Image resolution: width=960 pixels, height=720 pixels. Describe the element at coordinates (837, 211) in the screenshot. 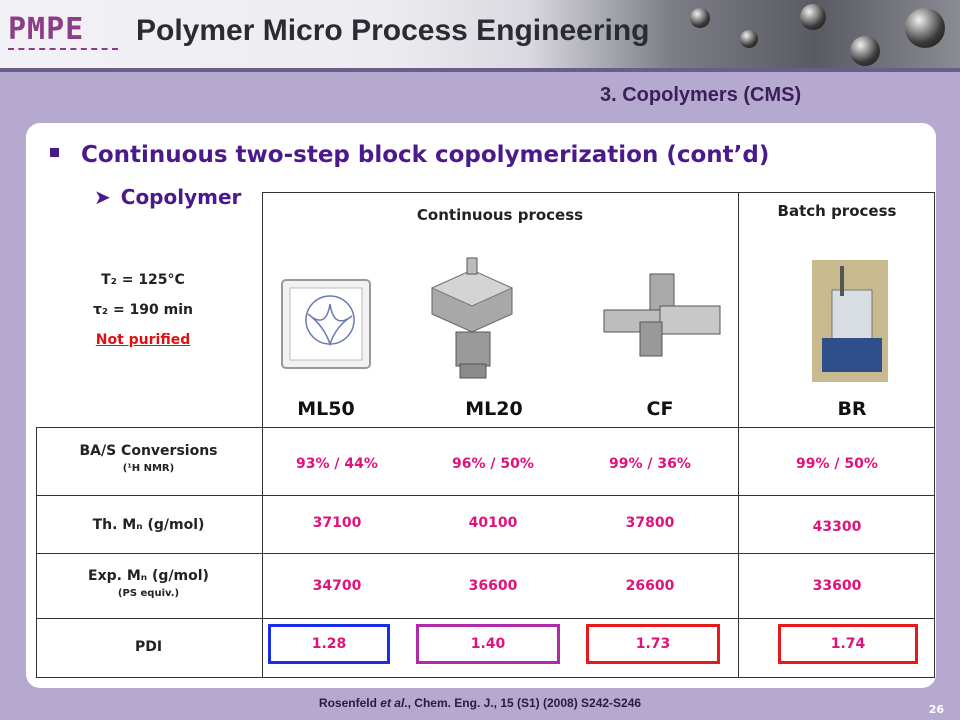

I see `batch-process-header: Batch process` at that location.